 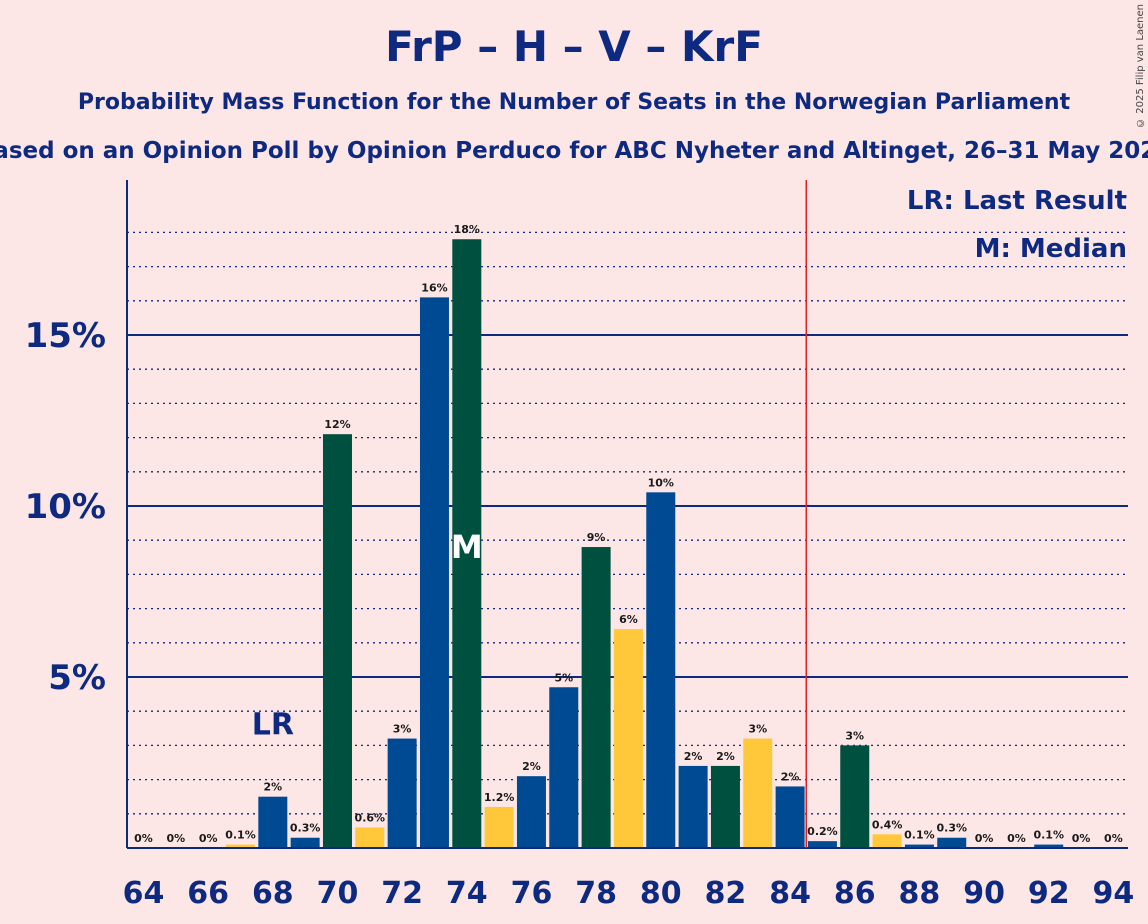 I want to click on x-tick-label: 82, so click(x=726, y=893).